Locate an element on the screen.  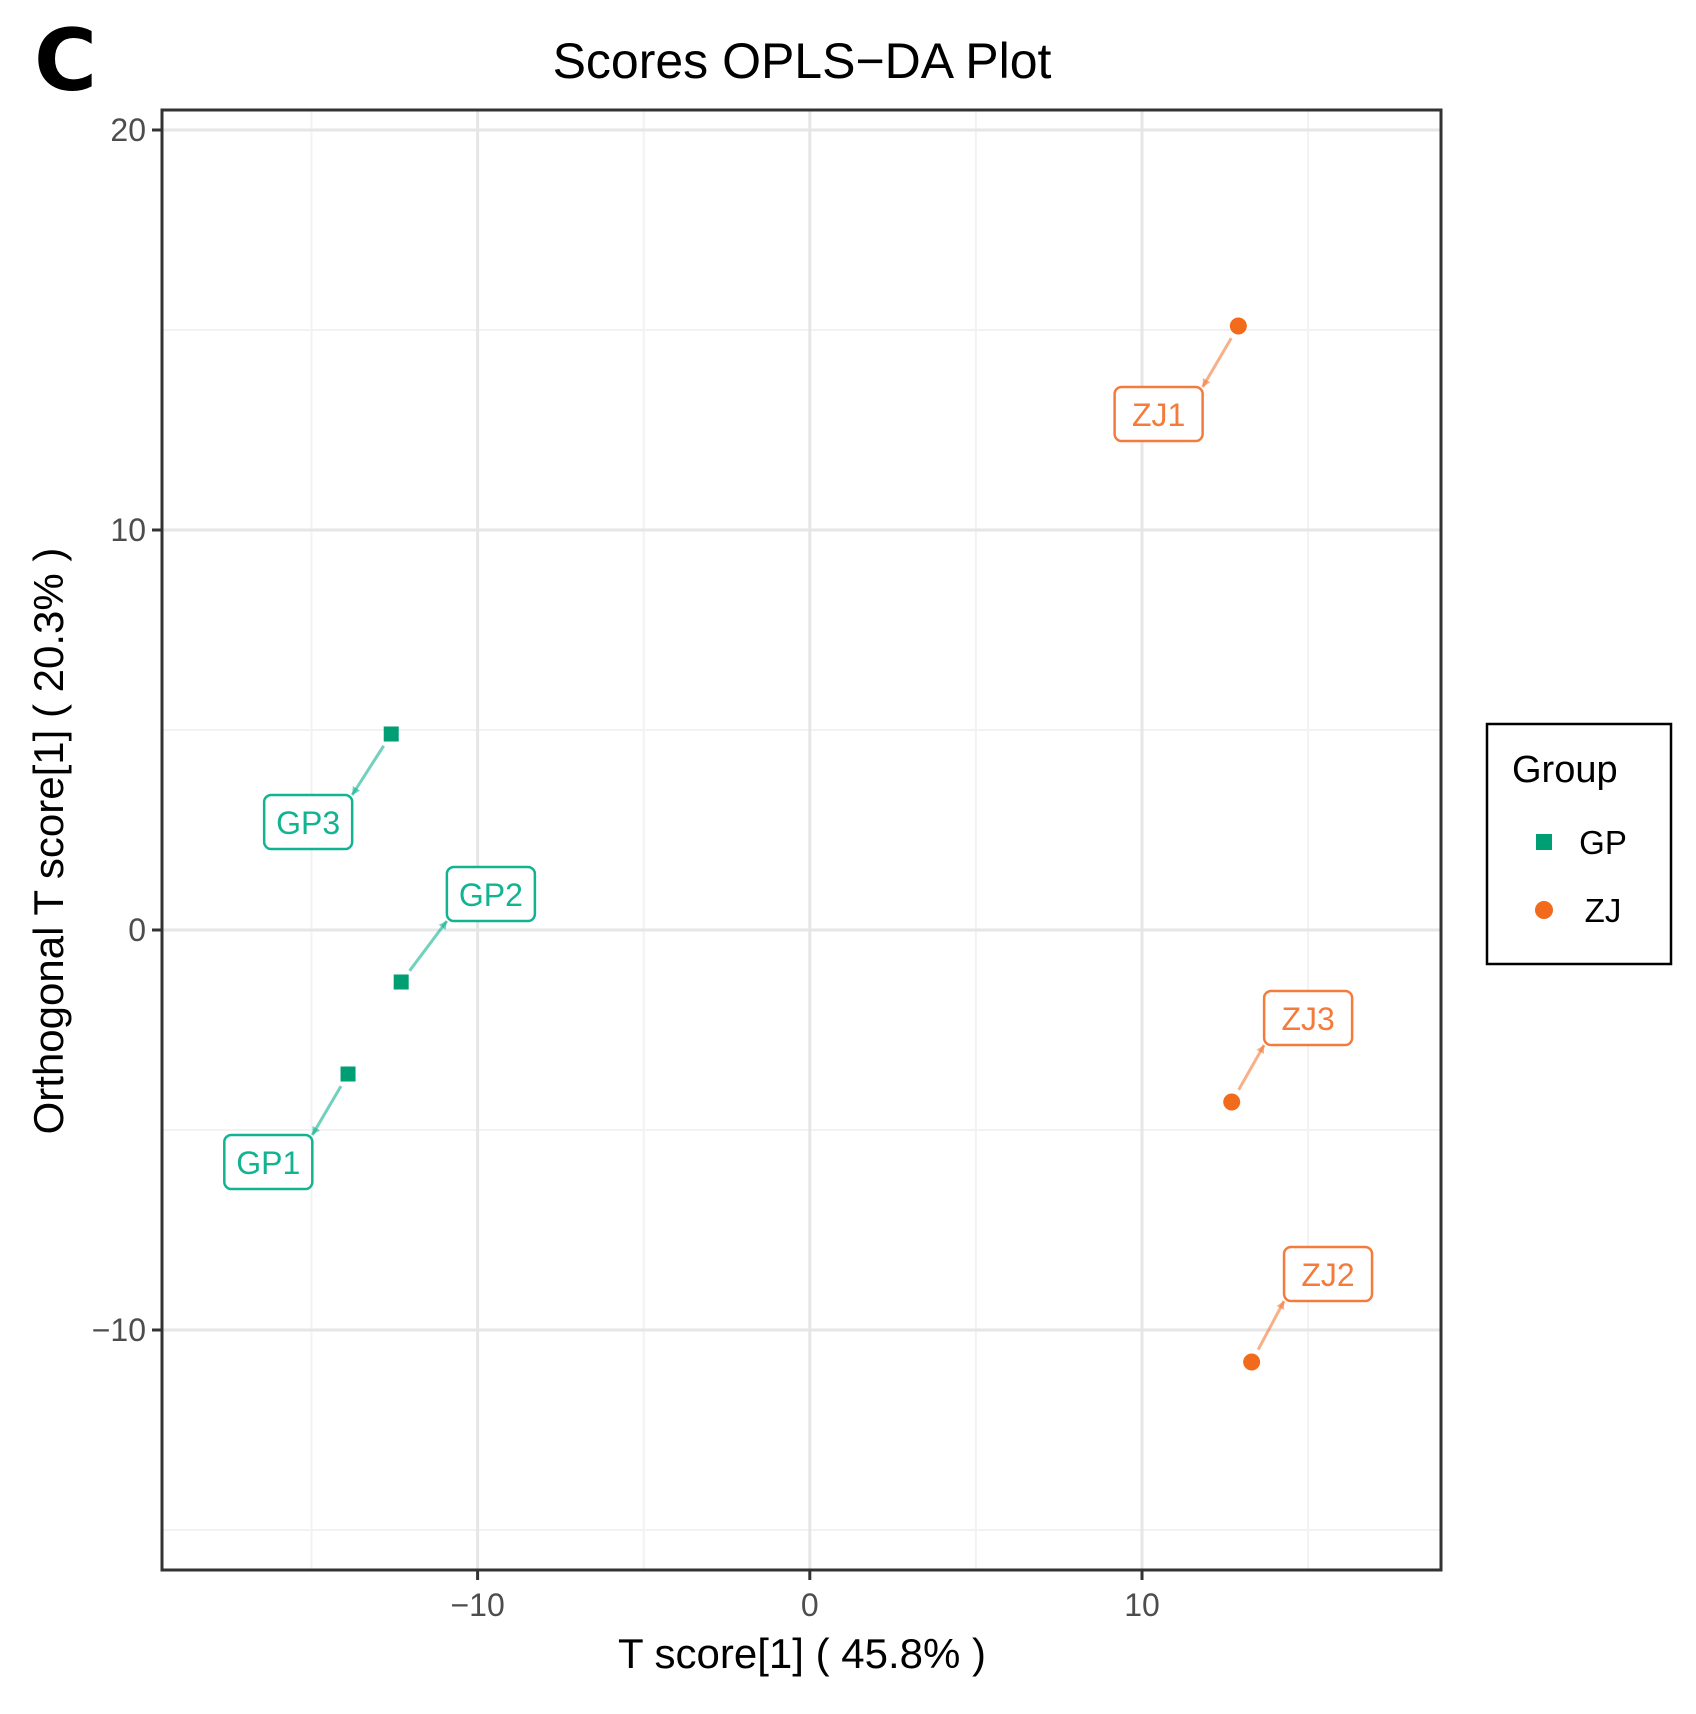
y-tick-label: 0 is located at coordinates (137, 930).